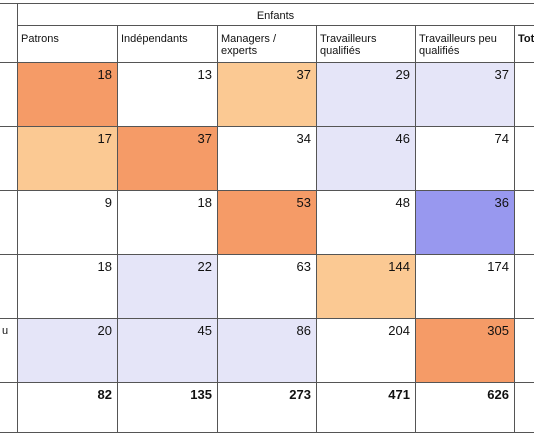 Image resolution: width=534 pixels, height=437 pixels. What do you see at coordinates (201, 394) in the screenshot?
I see `total-value: 135` at bounding box center [201, 394].